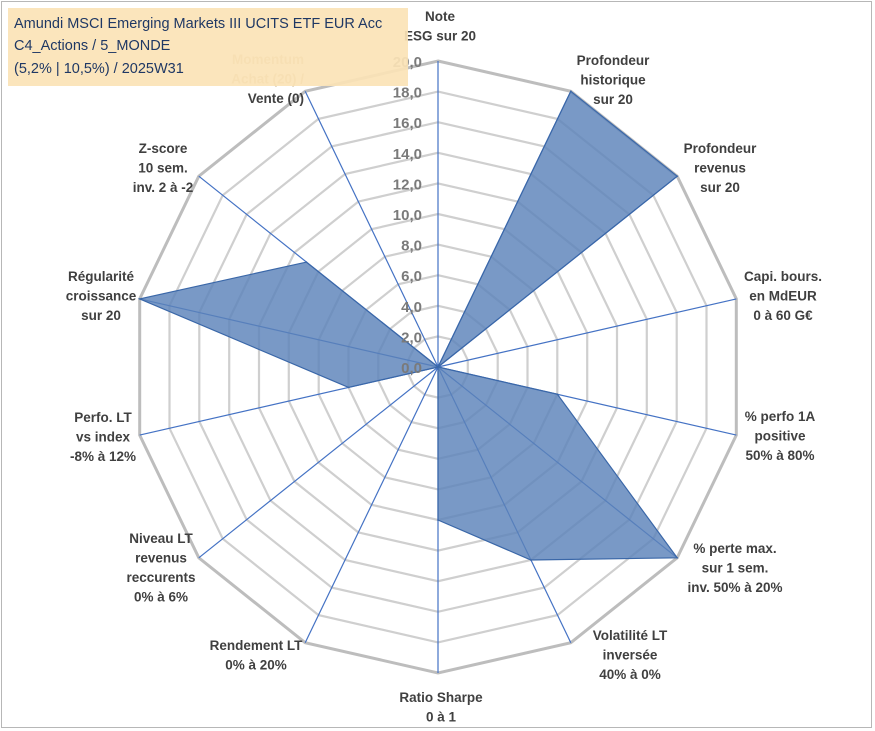  Describe the element at coordinates (256, 665) in the screenshot. I see `category-label-8-line-1: 0% à 20%` at that location.